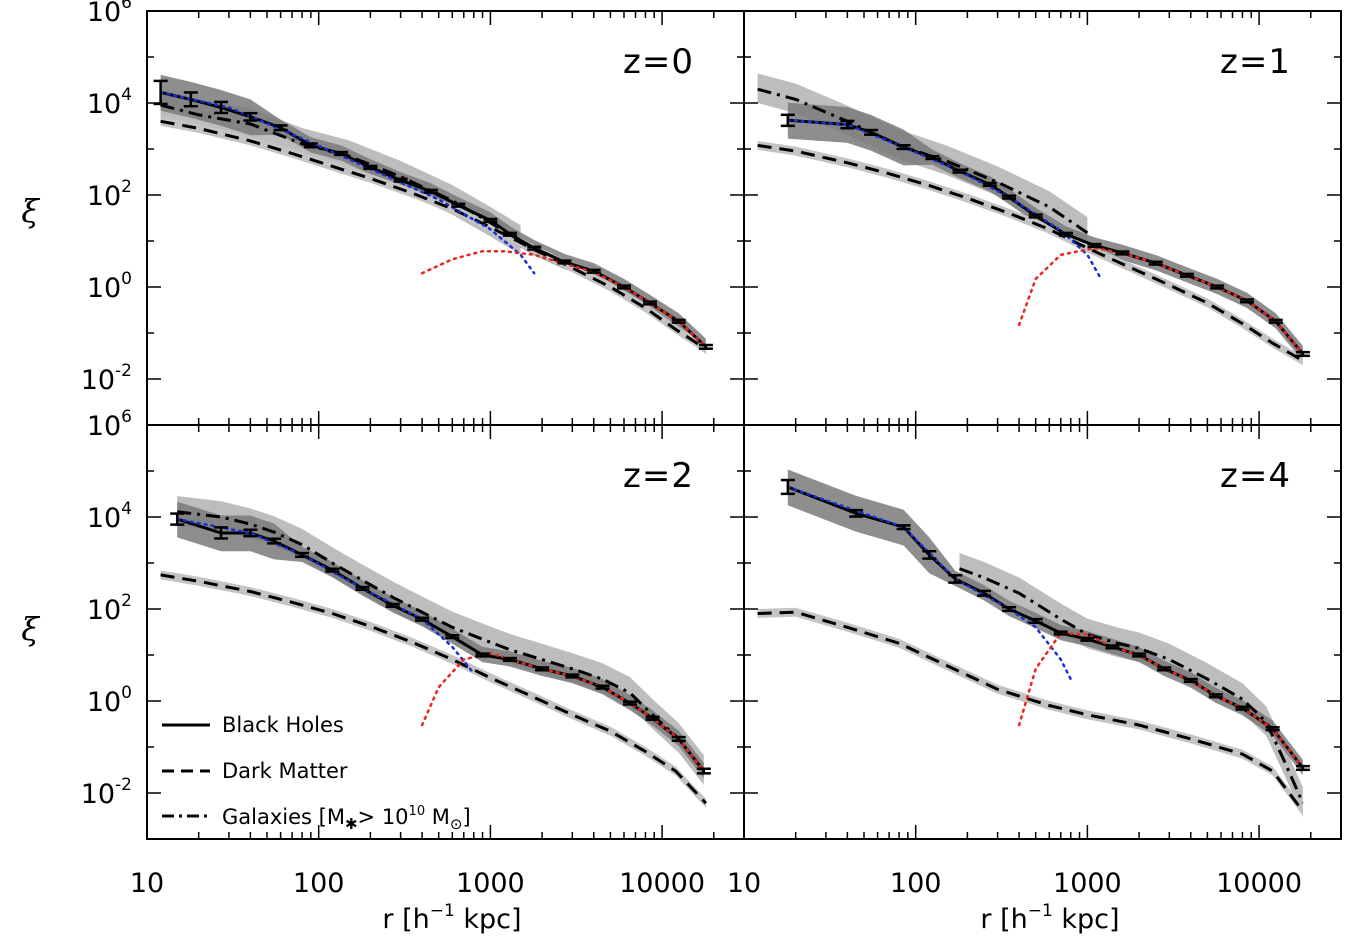  What do you see at coordinates (1255, 62) in the screenshot?
I see `panel-label: z=1` at bounding box center [1255, 62].